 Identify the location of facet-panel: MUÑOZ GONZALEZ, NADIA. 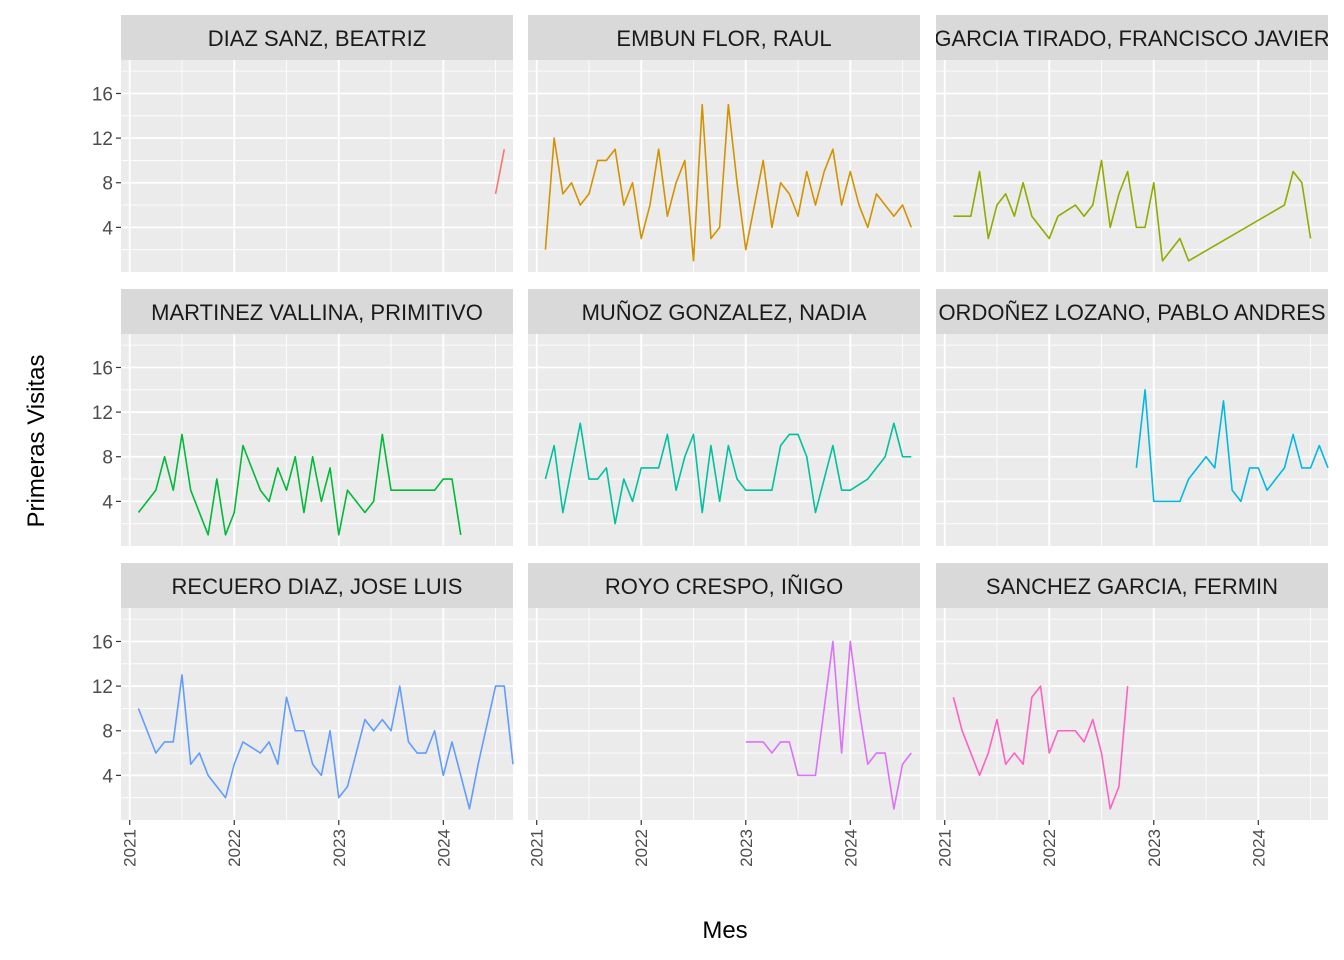
(724, 417).